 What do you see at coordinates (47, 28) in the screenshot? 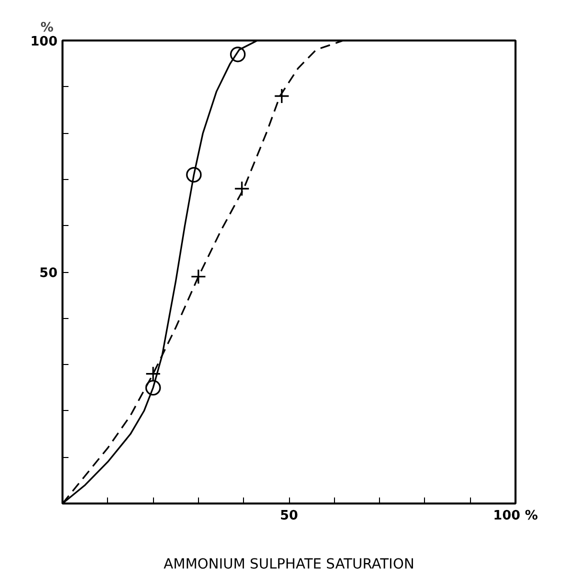
I see `y-axis-title: %` at bounding box center [47, 28].